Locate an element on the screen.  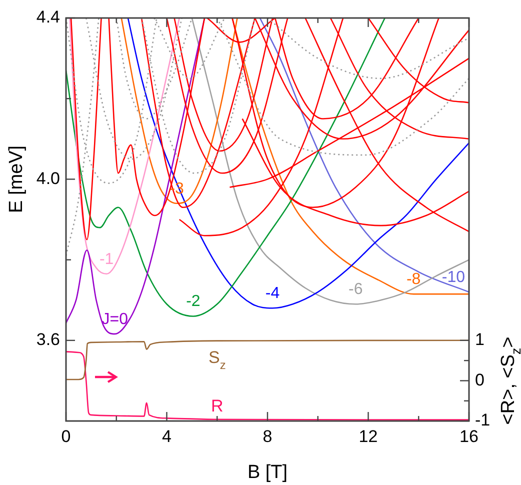
series-label: -2 is located at coordinates (193, 301).